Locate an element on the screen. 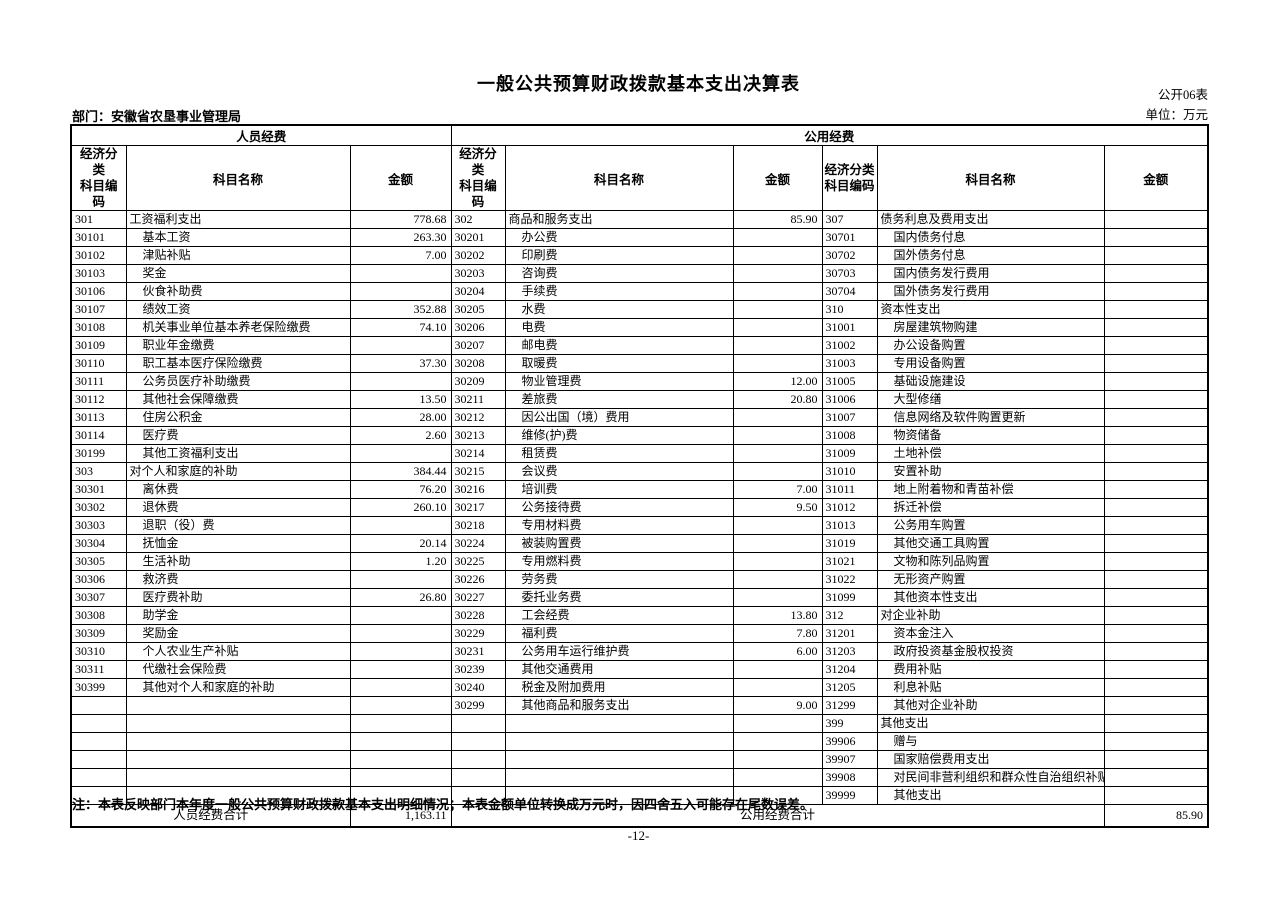 This screenshot has height=900, width=1277. code-cell: 31299 is located at coordinates (849, 705).